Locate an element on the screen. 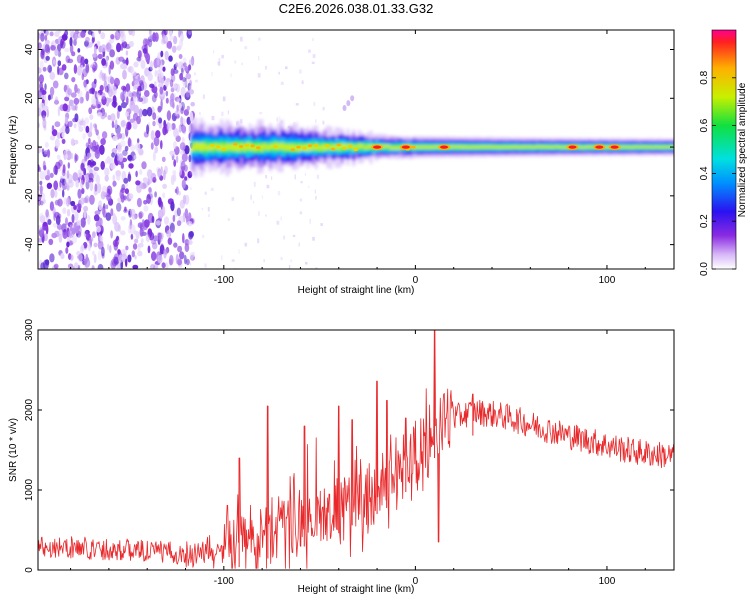  figure-title: C2E6.2026.038.01.33.G32 is located at coordinates (356, 8).